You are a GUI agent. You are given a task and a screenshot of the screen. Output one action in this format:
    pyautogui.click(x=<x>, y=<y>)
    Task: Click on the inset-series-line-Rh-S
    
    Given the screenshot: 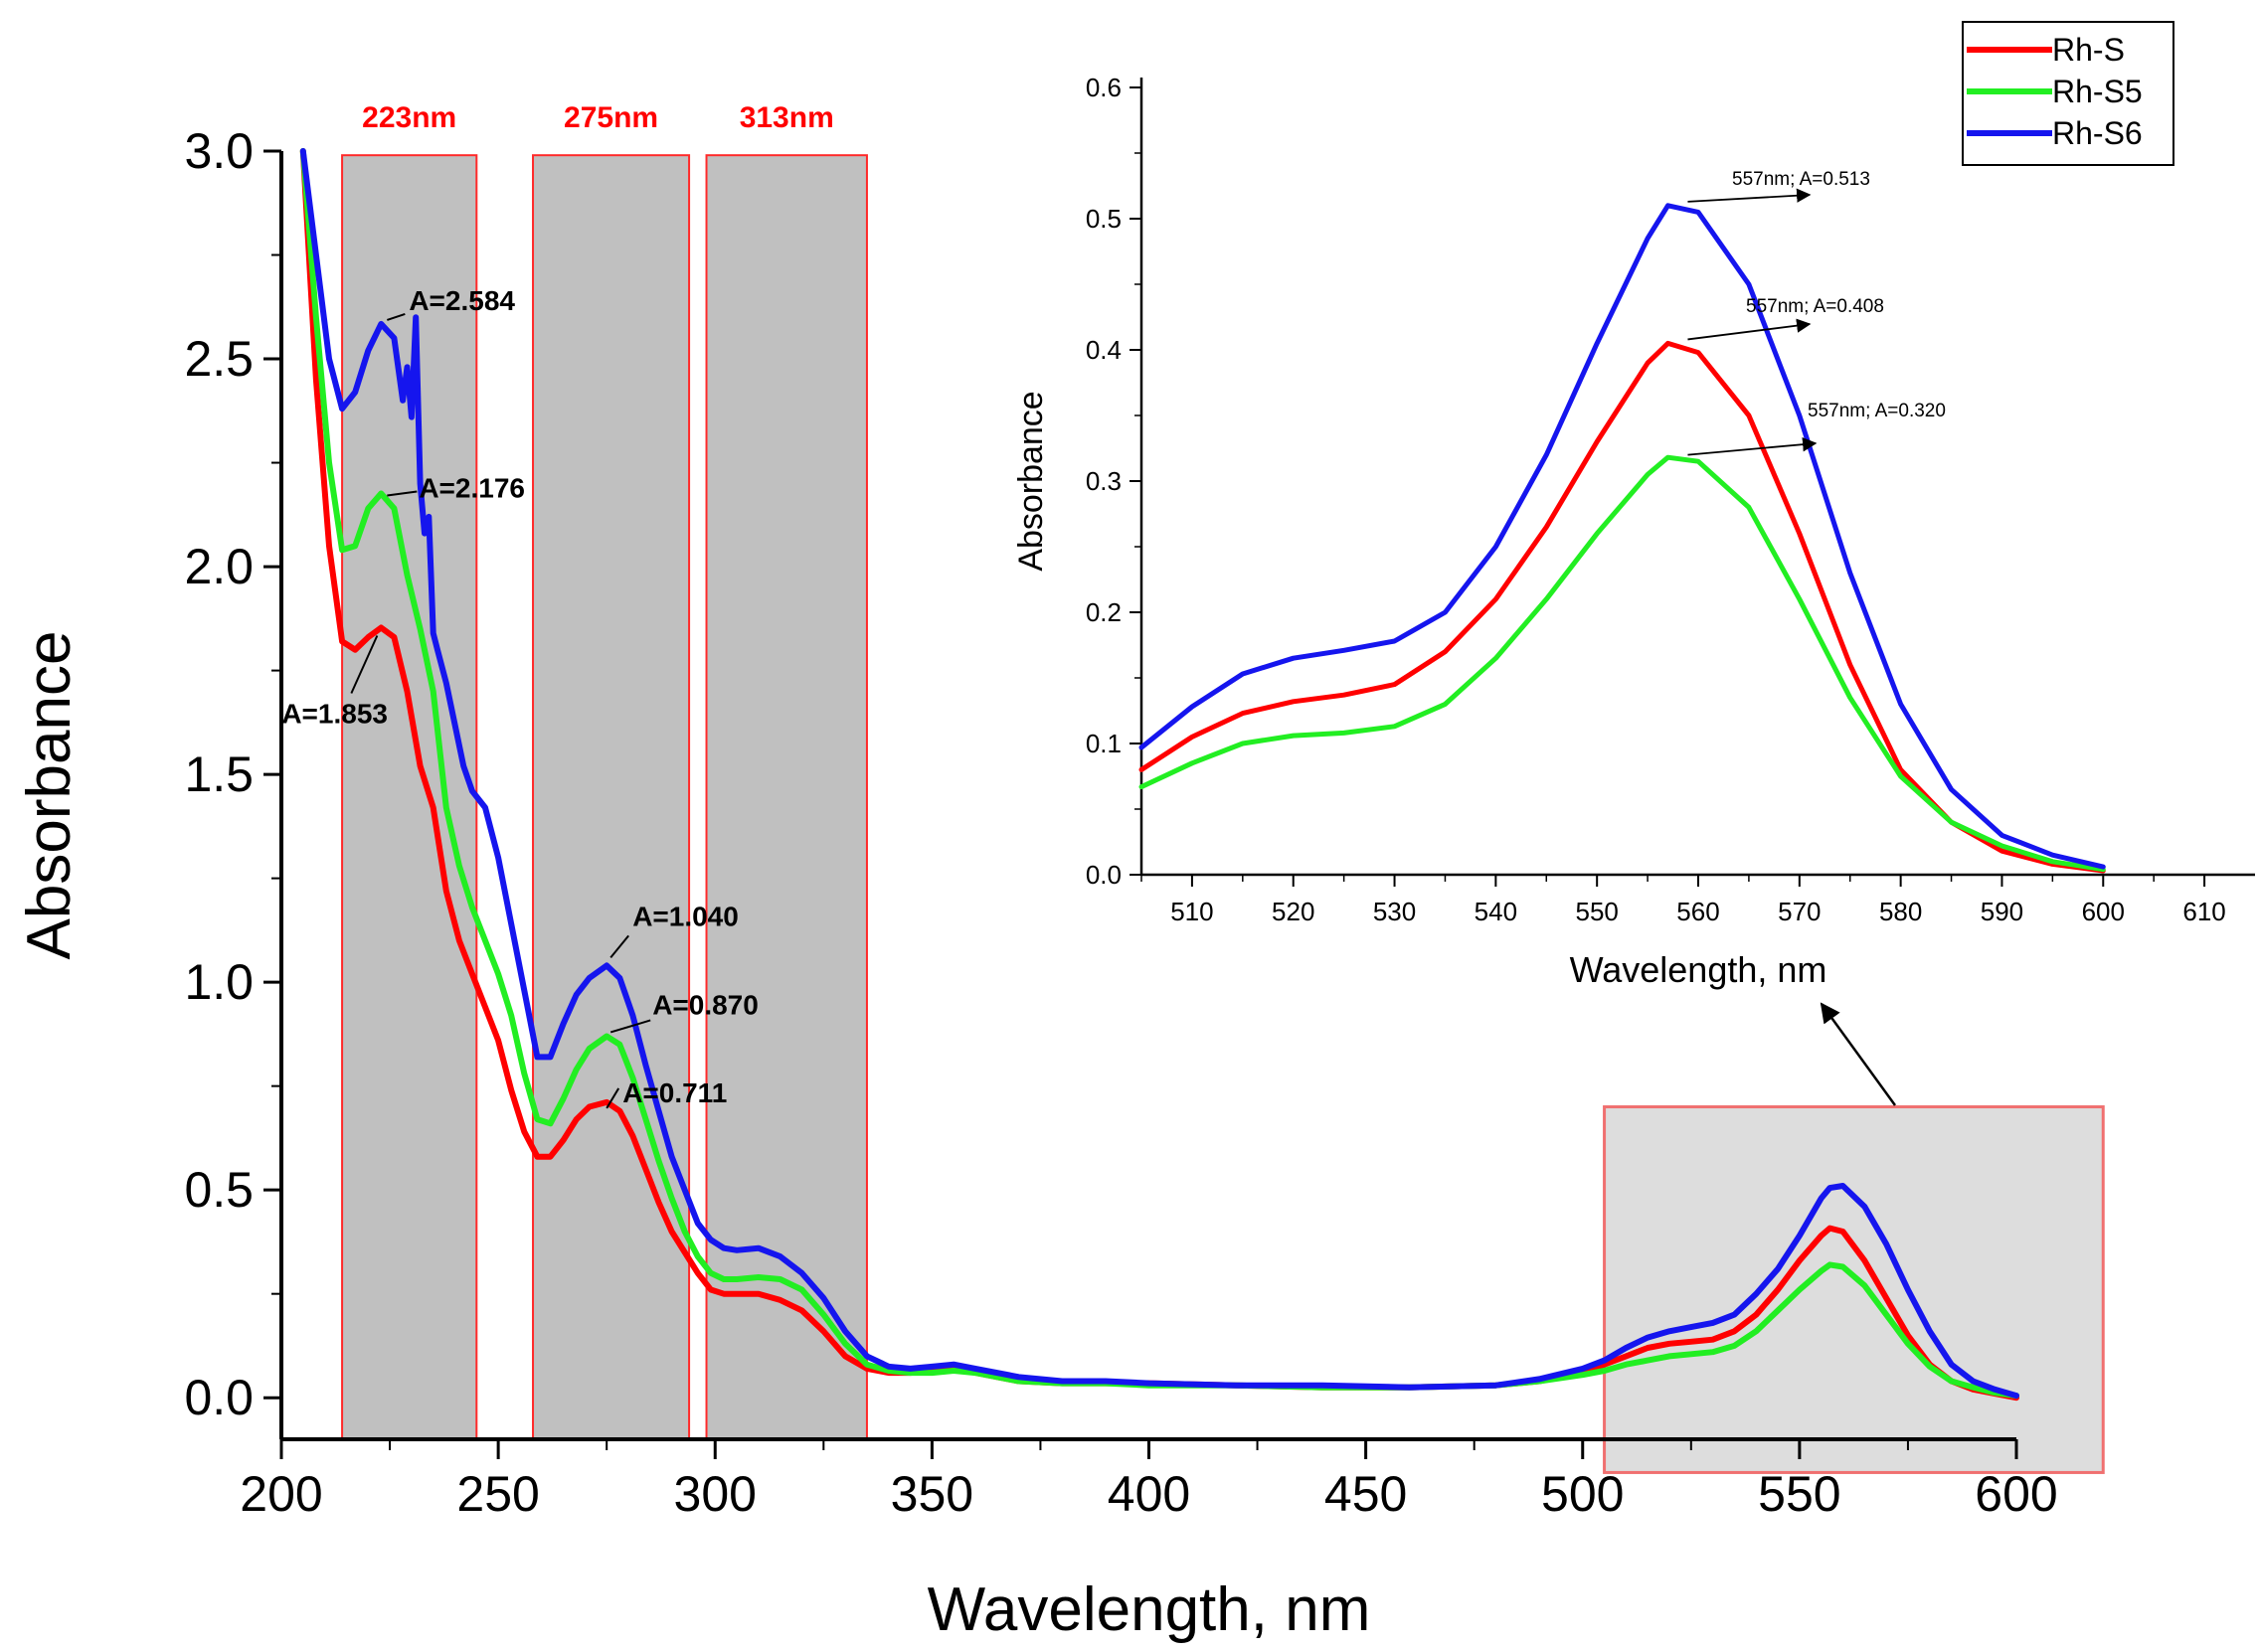 What is the action you would take?
    pyautogui.click(x=1622, y=607)
    